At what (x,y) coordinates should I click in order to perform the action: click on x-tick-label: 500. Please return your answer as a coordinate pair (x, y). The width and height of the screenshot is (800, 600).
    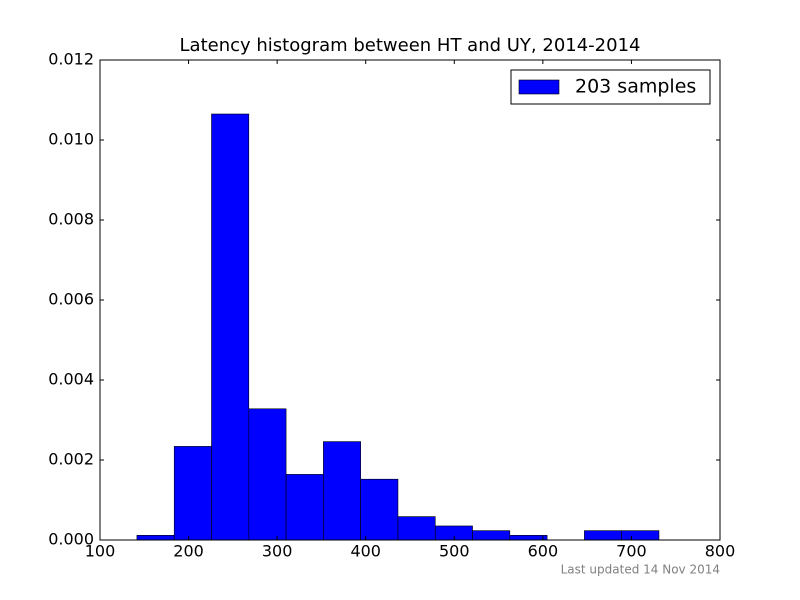
    Looking at the image, I should click on (454, 551).